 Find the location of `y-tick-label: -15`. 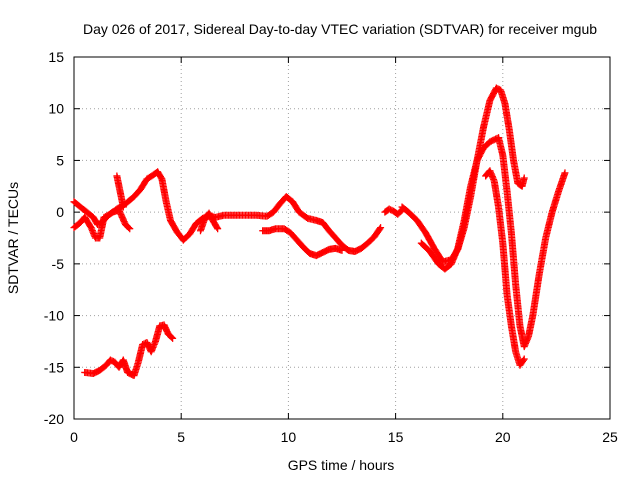

y-tick-label: -15 is located at coordinates (54, 367).